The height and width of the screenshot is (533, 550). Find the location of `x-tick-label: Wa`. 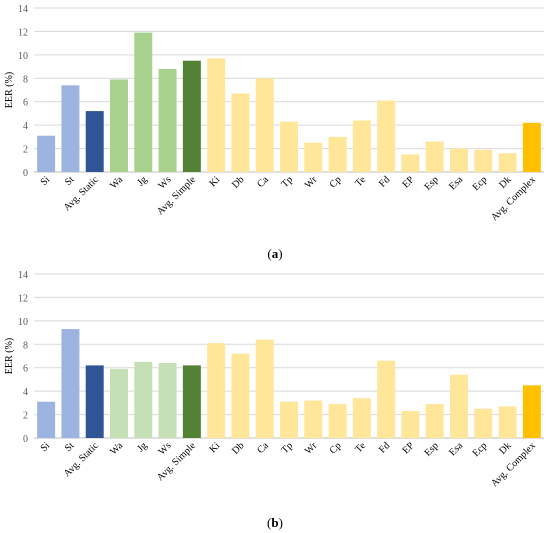

x-tick-label: Wa is located at coordinates (116, 182).